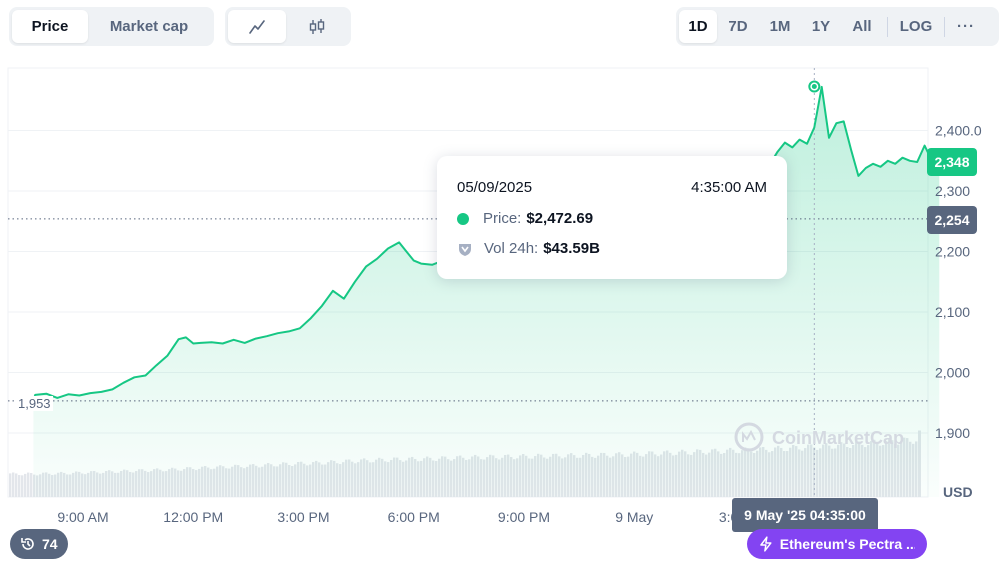 The height and width of the screenshot is (565, 1007). What do you see at coordinates (958, 492) in the screenshot?
I see `y-axis-unit: USD` at bounding box center [958, 492].